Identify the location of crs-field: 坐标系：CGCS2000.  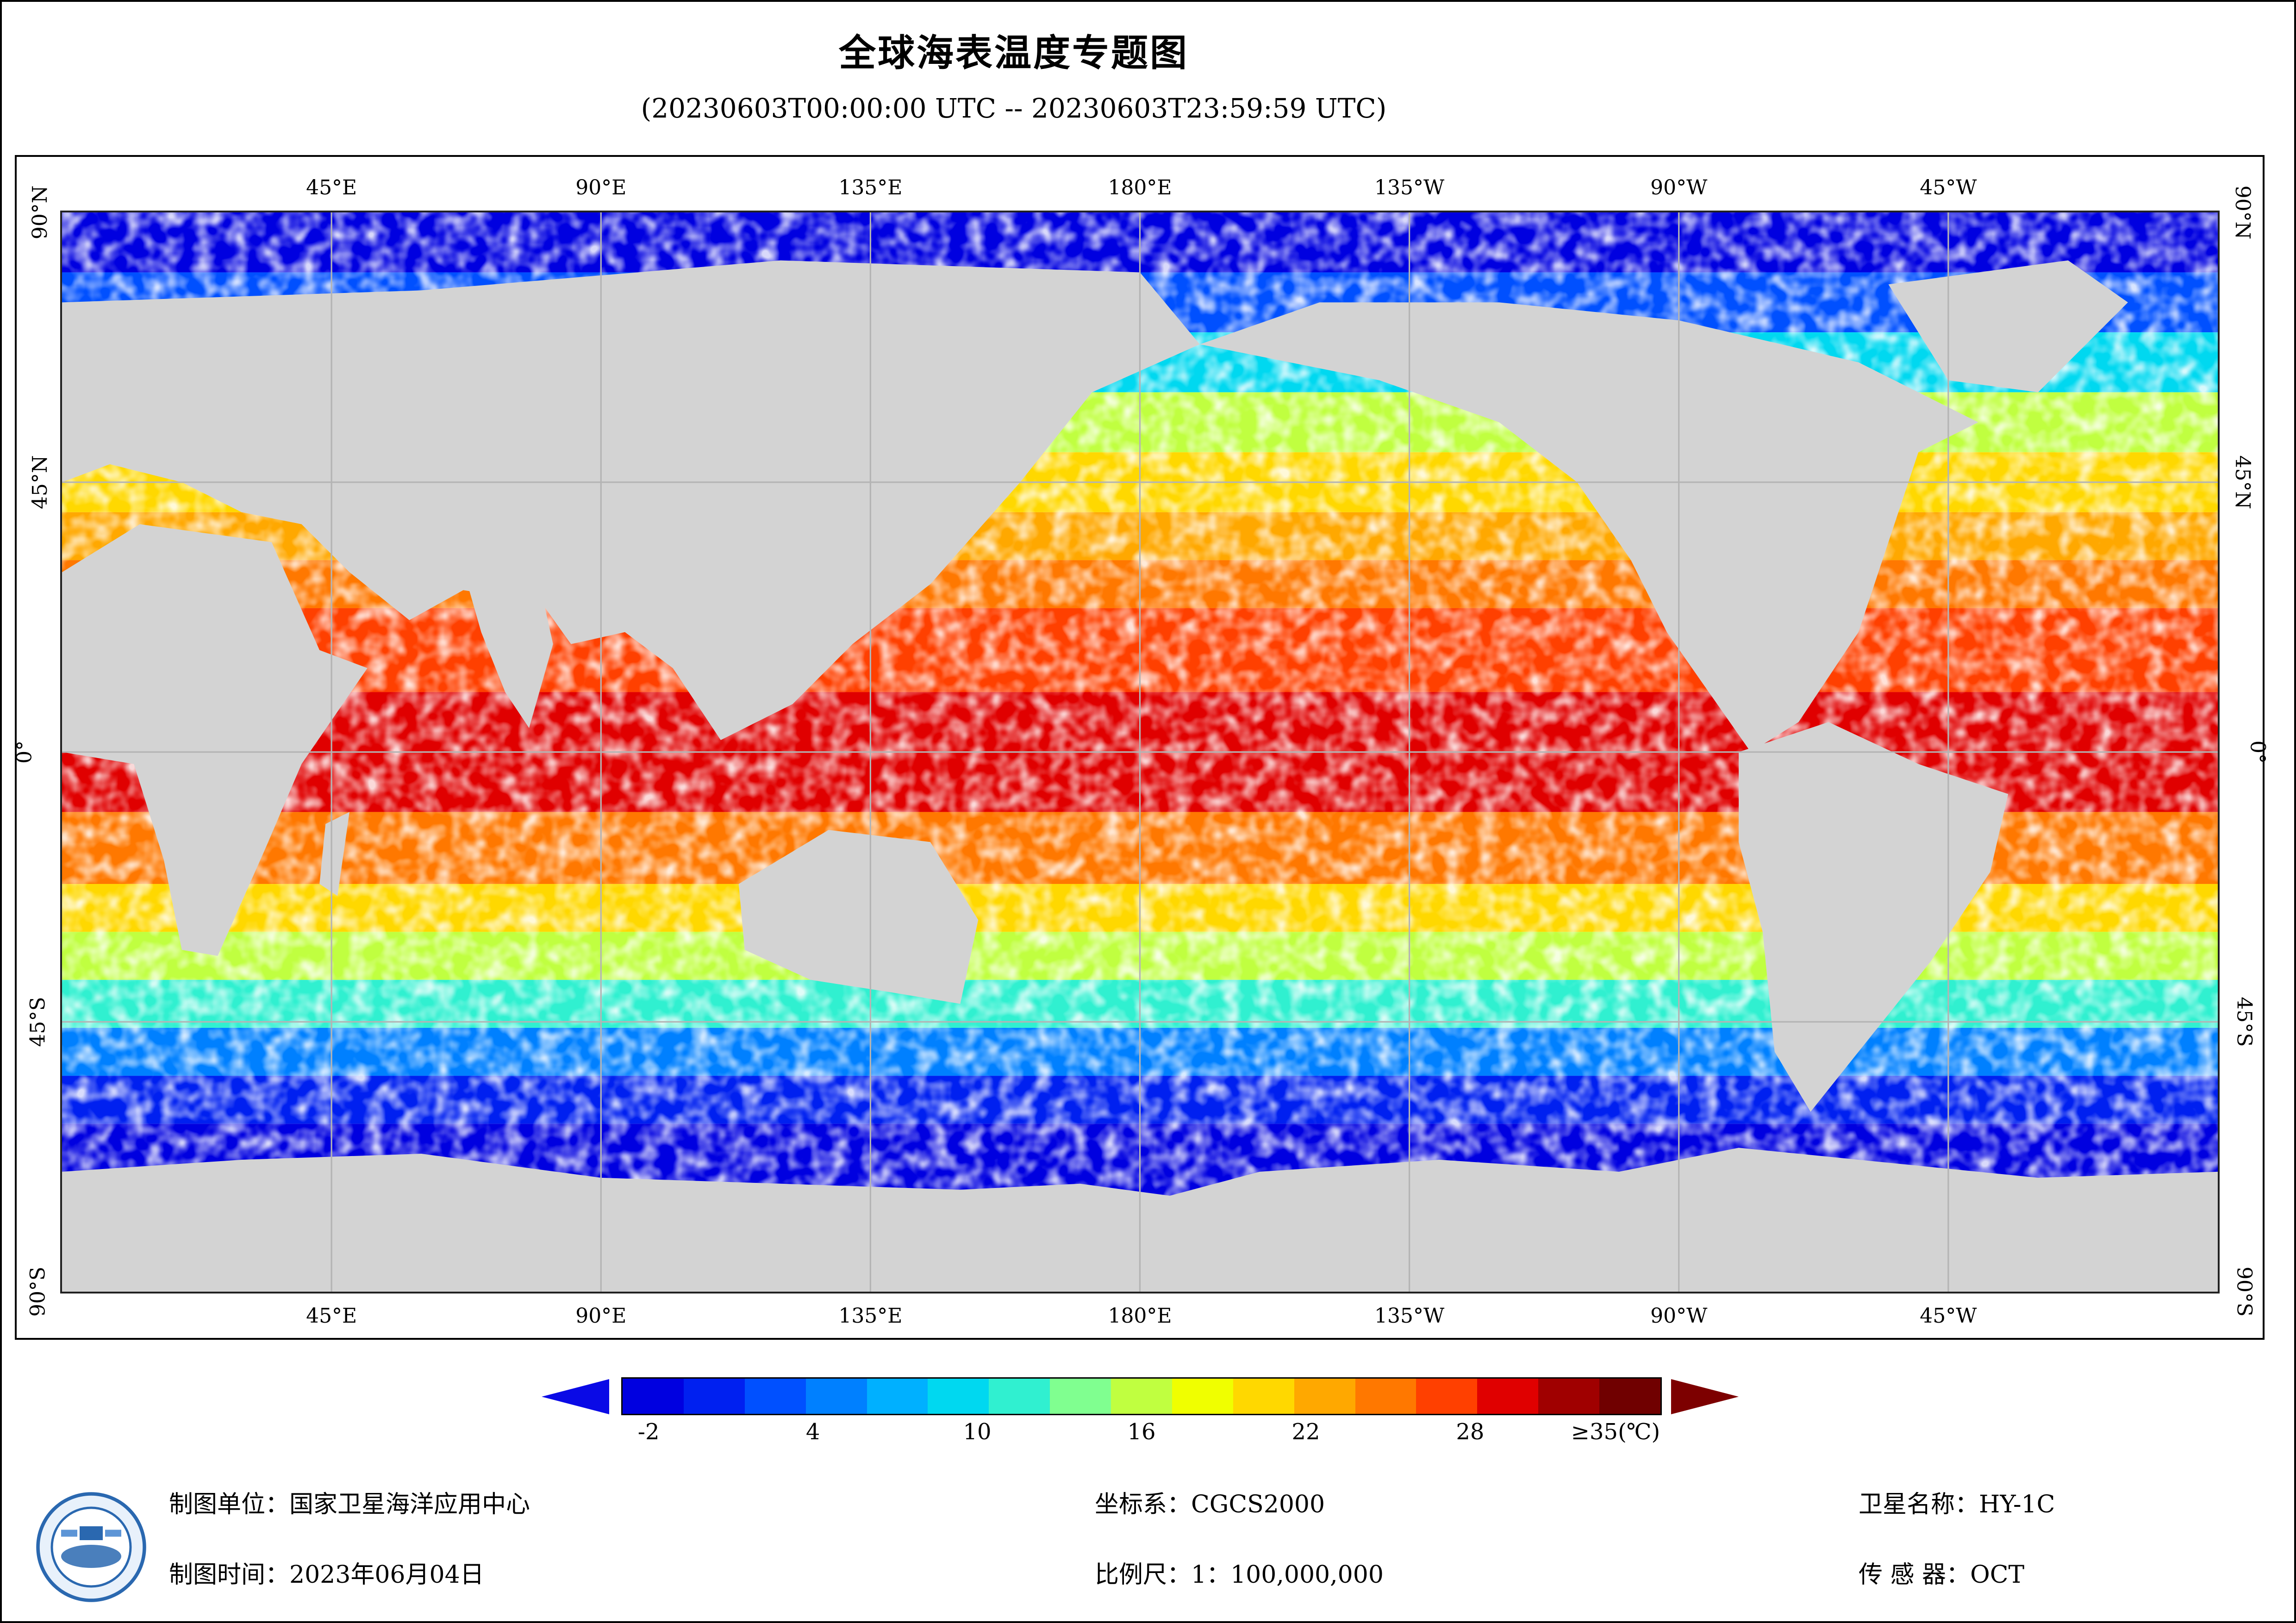
(1210, 1502).